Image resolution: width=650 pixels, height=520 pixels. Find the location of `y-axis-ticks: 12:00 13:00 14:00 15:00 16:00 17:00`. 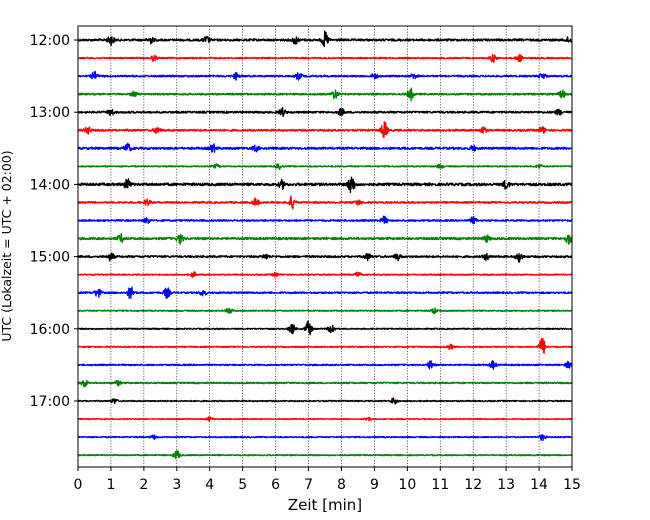

y-axis-ticks: 12:00 13:00 14:00 15:00 16:00 17:00 is located at coordinates (54, 221).